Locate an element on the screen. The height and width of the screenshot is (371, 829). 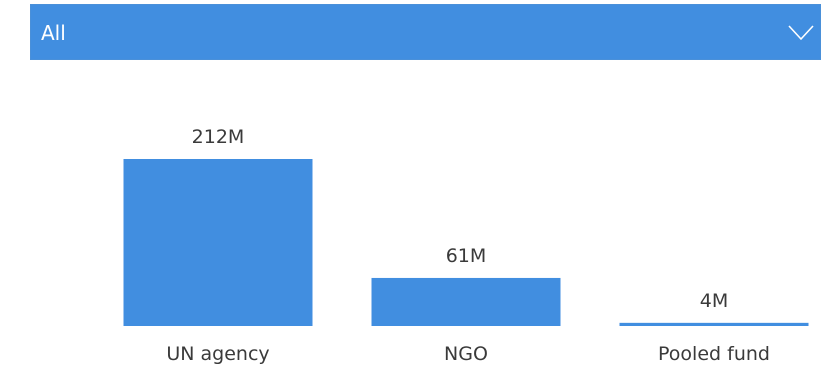
data-label-un-agency: 212M is located at coordinates (218, 137).